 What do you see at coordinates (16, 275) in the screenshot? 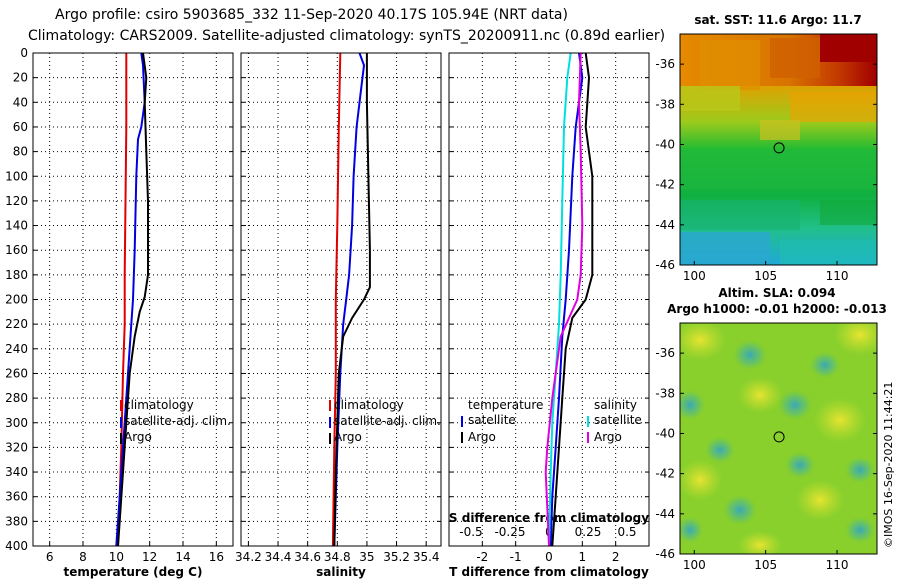
I see `depth-tick-label: 180` at bounding box center [16, 275].